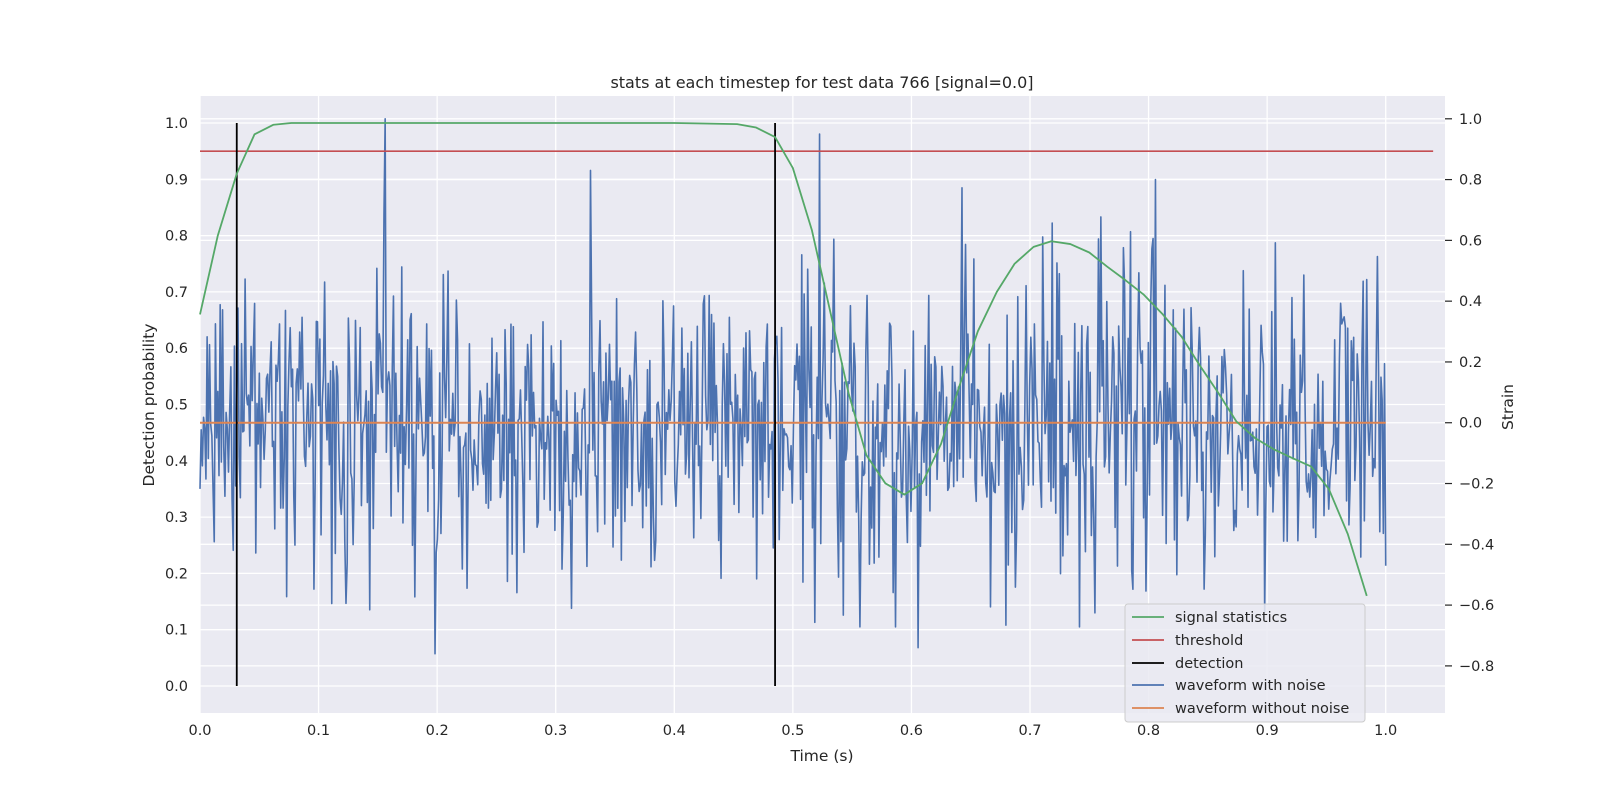  What do you see at coordinates (1470, 363) in the screenshot?
I see `y-right-tick-label: 0.2` at bounding box center [1470, 363].